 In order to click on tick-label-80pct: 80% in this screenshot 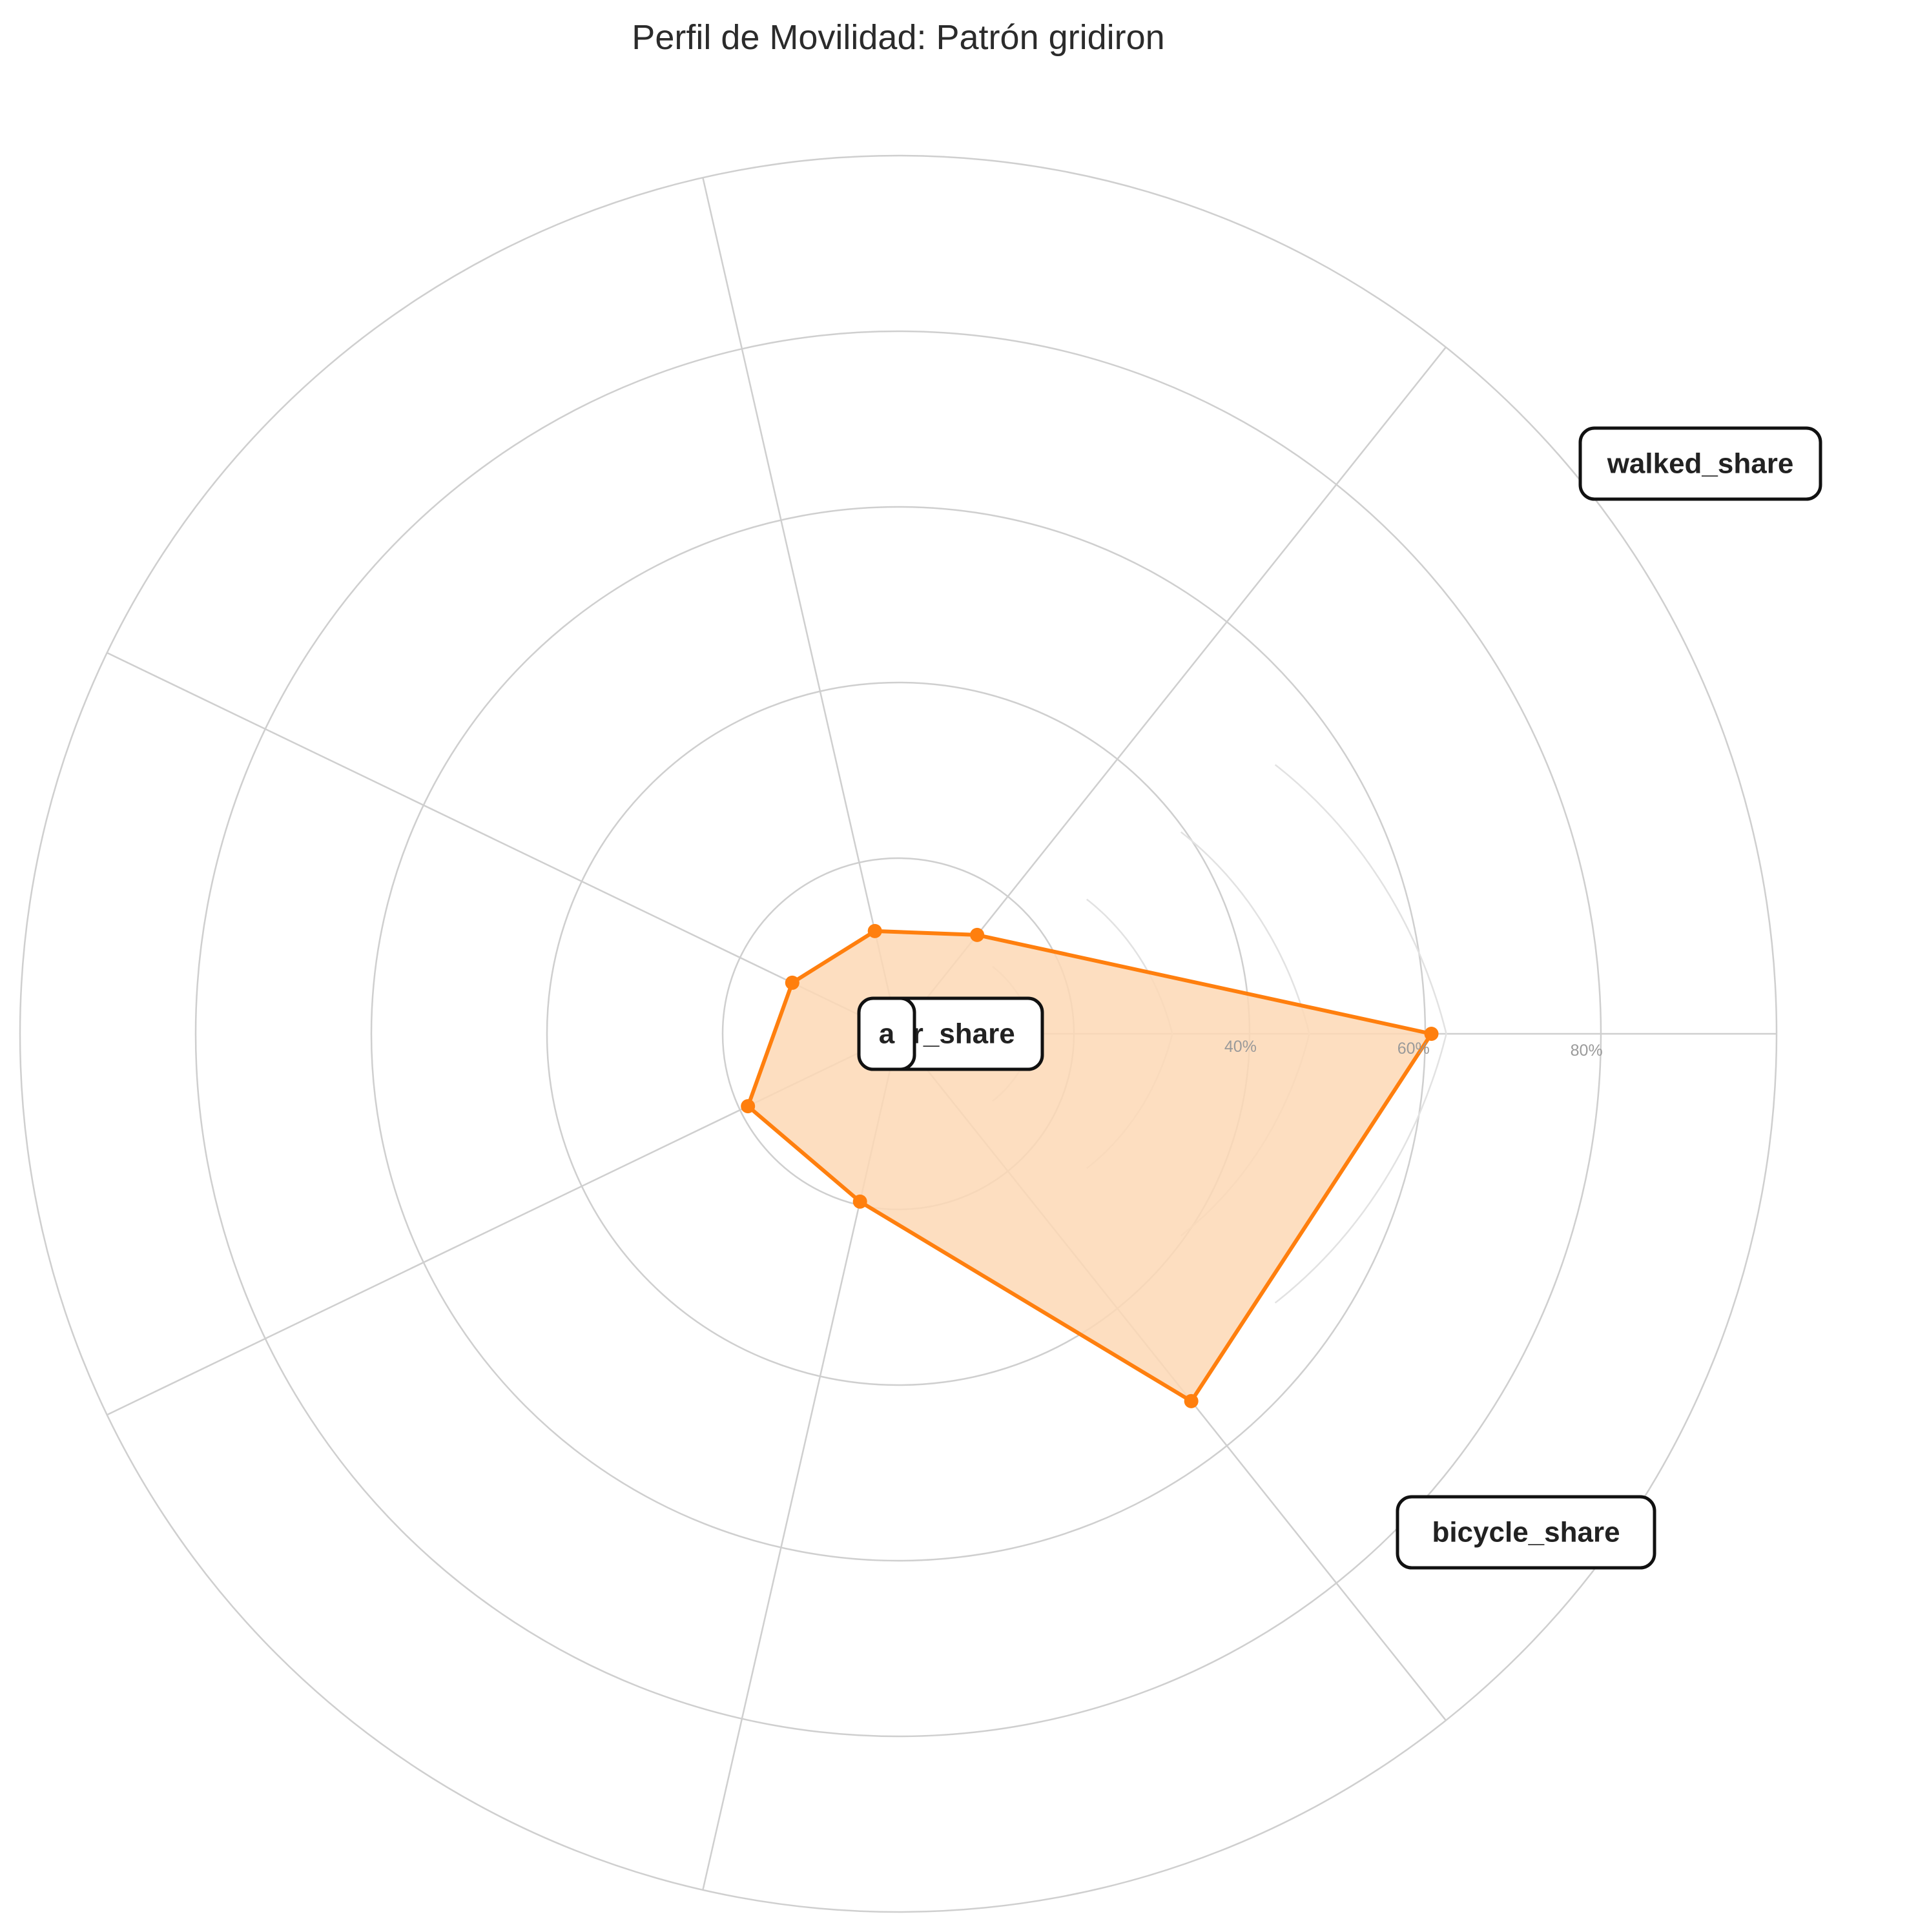, I will do `click(1587, 1051)`.